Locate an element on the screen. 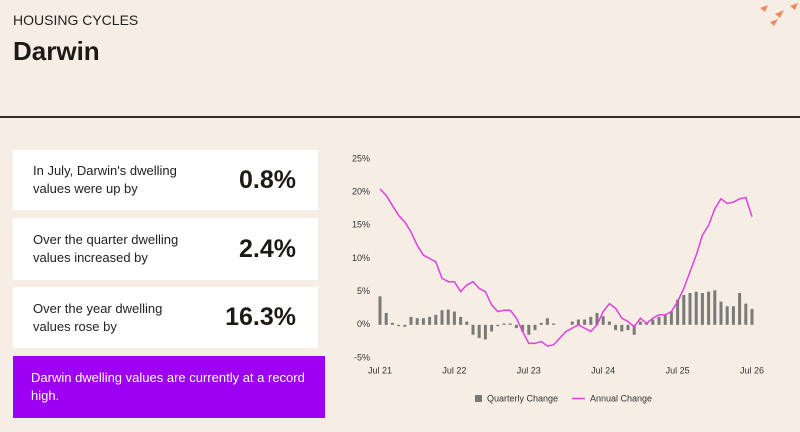 This screenshot has width=800, height=432. stat-value: 0.8% is located at coordinates (267, 179).